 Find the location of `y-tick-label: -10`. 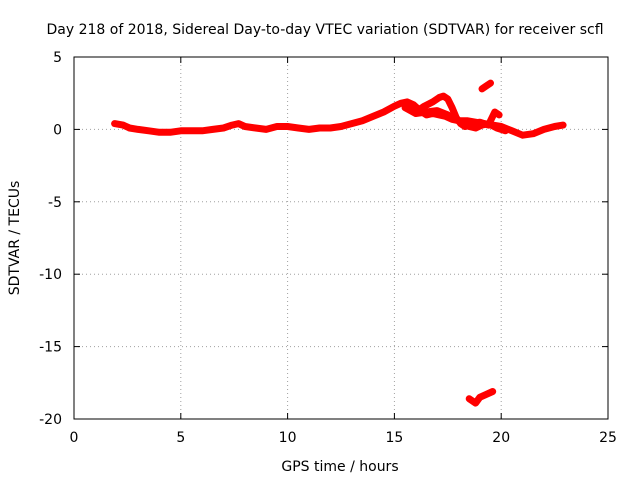

y-tick-label: -10 is located at coordinates (50, 275).